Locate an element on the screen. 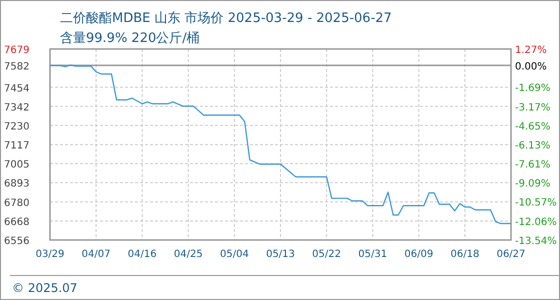 The width and height of the screenshot is (560, 300). x-tick-label: 05/31 is located at coordinates (373, 254).